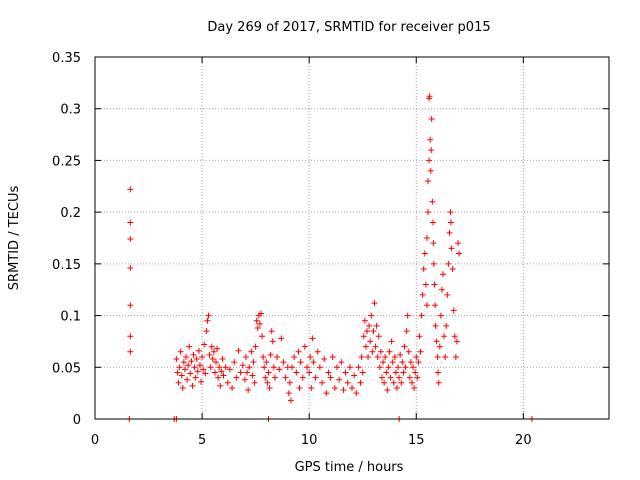 This screenshot has width=640, height=480. What do you see at coordinates (202, 440) in the screenshot?
I see `x-tick-label: 5` at bounding box center [202, 440].